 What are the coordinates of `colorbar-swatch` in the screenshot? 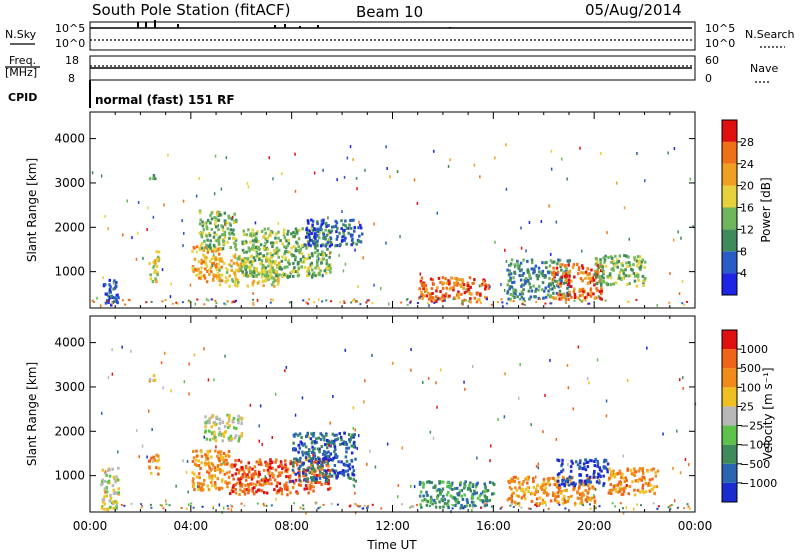 It's located at (729, 435).